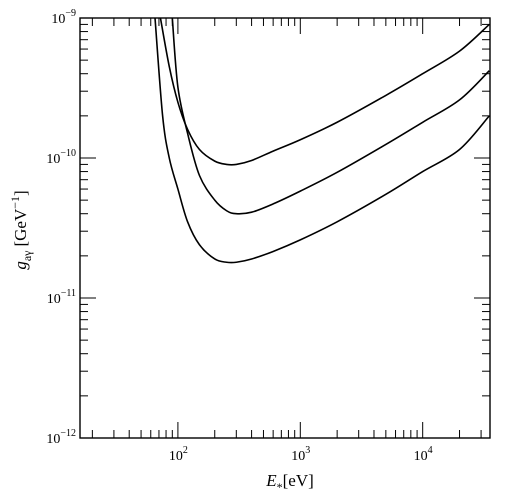  I want to click on y-axis-label: gaγ[GeV−1], so click(21, 229).